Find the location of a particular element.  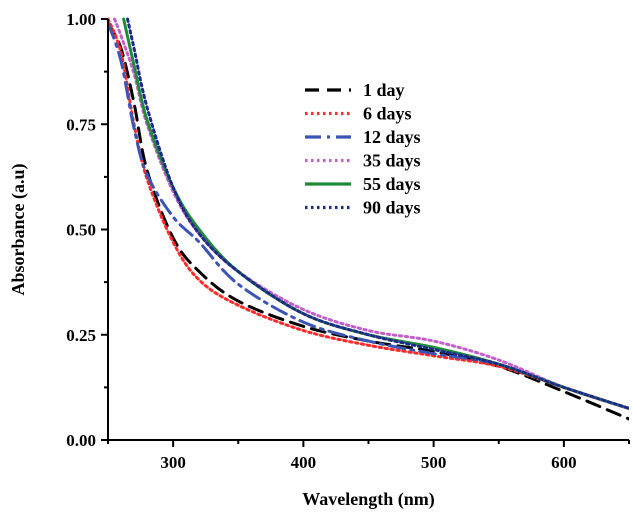

legend-label: 55 days is located at coordinates (392, 184).